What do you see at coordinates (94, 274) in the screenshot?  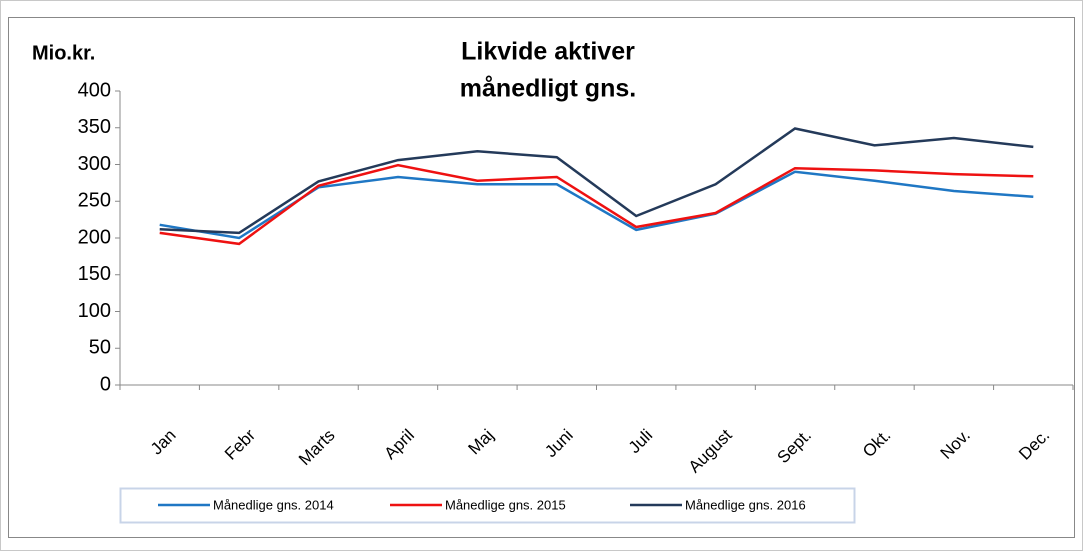 I see `y-tick-label: 150` at bounding box center [94, 274].